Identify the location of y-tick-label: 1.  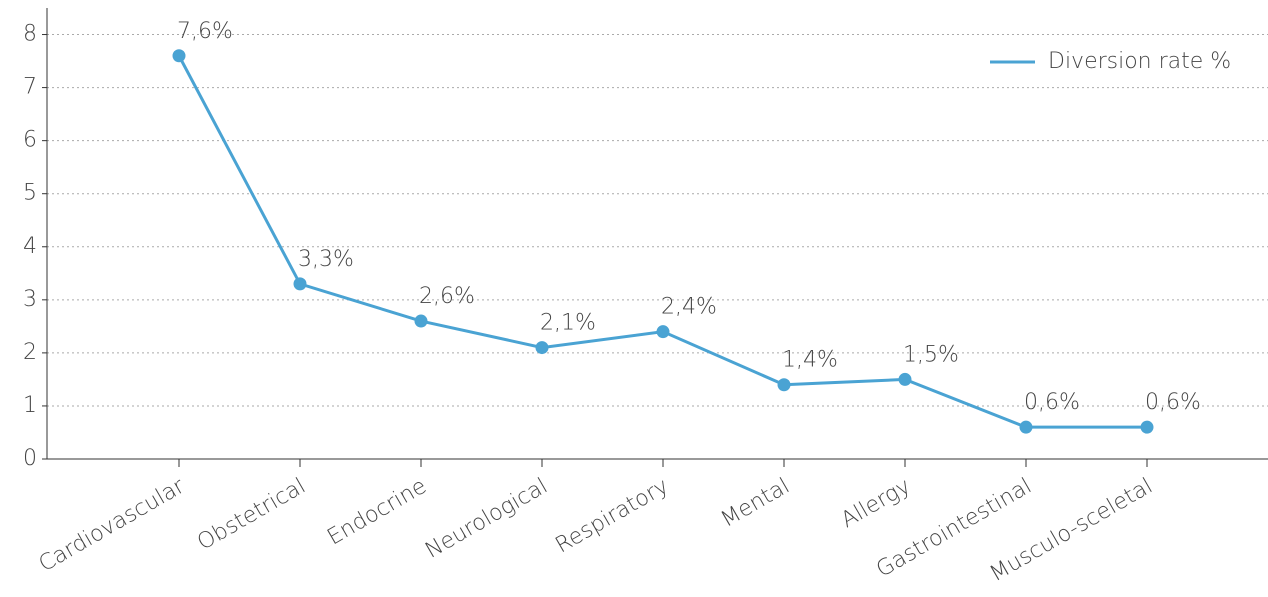
(30, 405).